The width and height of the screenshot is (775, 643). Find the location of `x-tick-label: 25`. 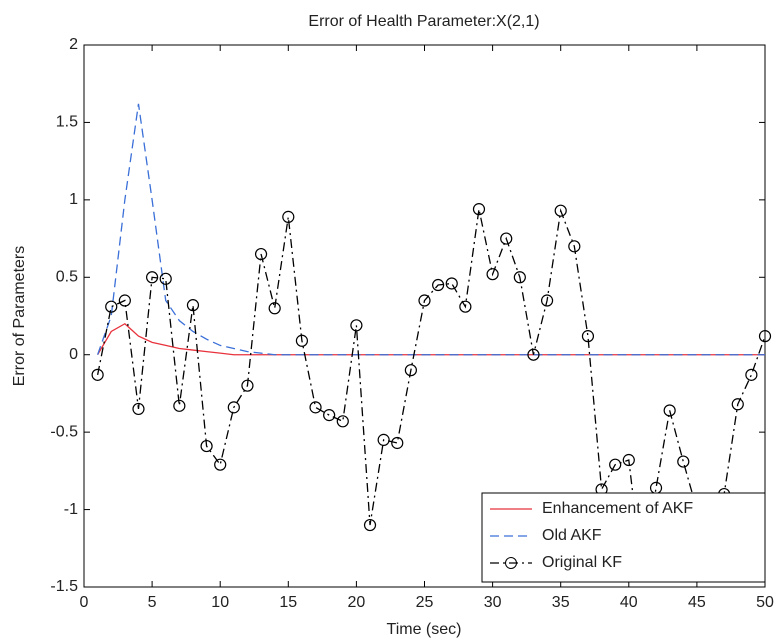

x-tick-label: 25 is located at coordinates (425, 602).